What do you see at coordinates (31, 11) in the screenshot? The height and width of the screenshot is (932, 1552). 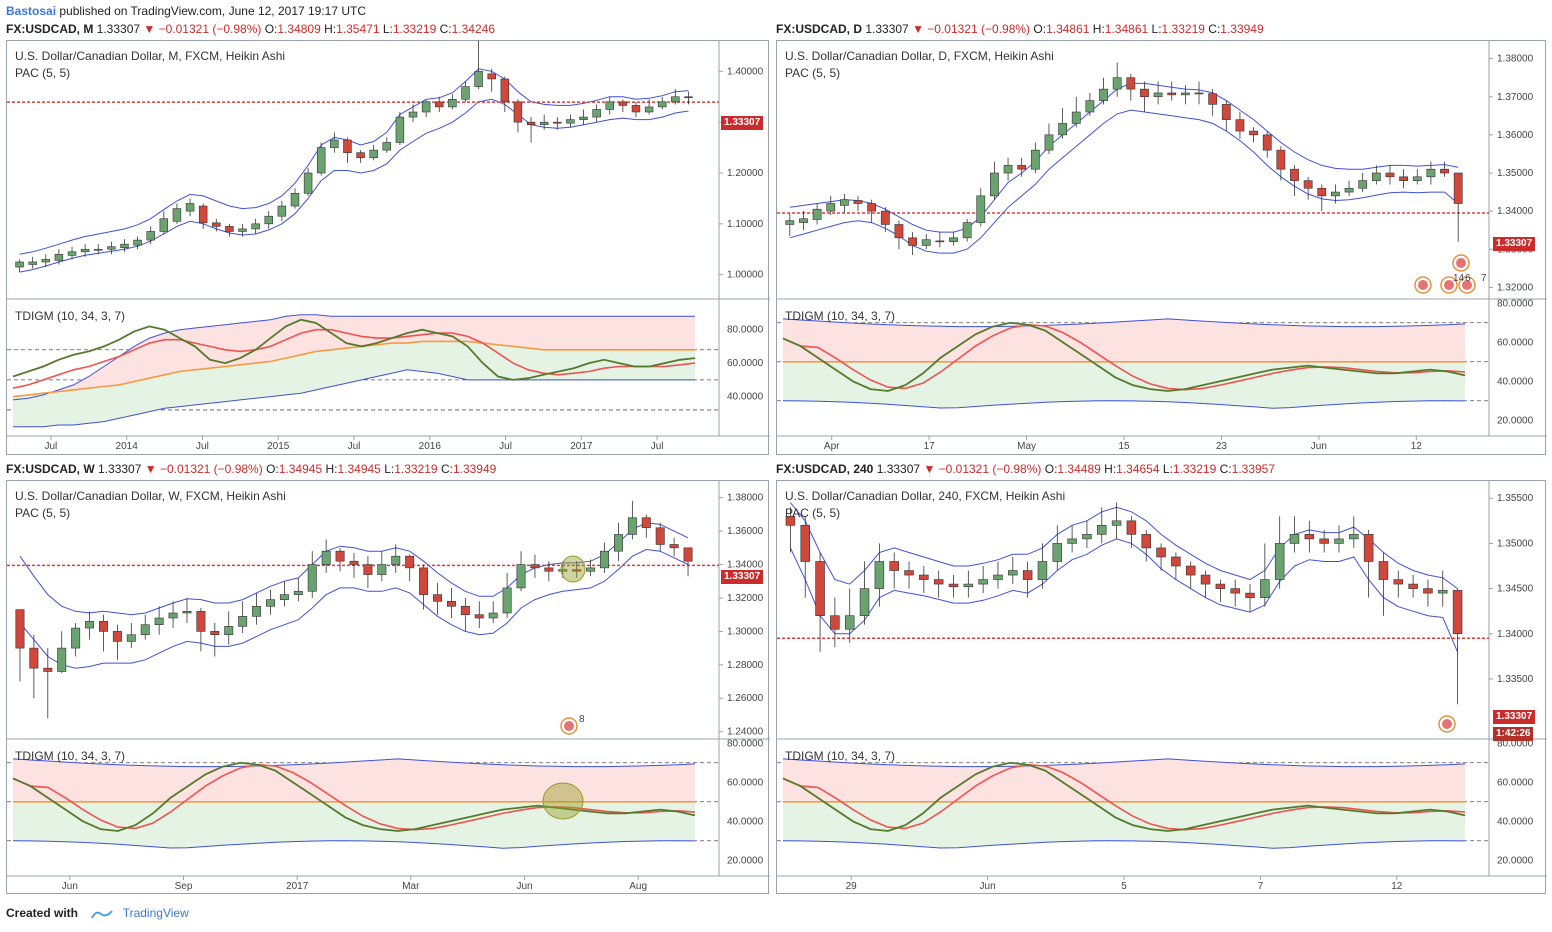 I see `author-name: Bastosai` at bounding box center [31, 11].